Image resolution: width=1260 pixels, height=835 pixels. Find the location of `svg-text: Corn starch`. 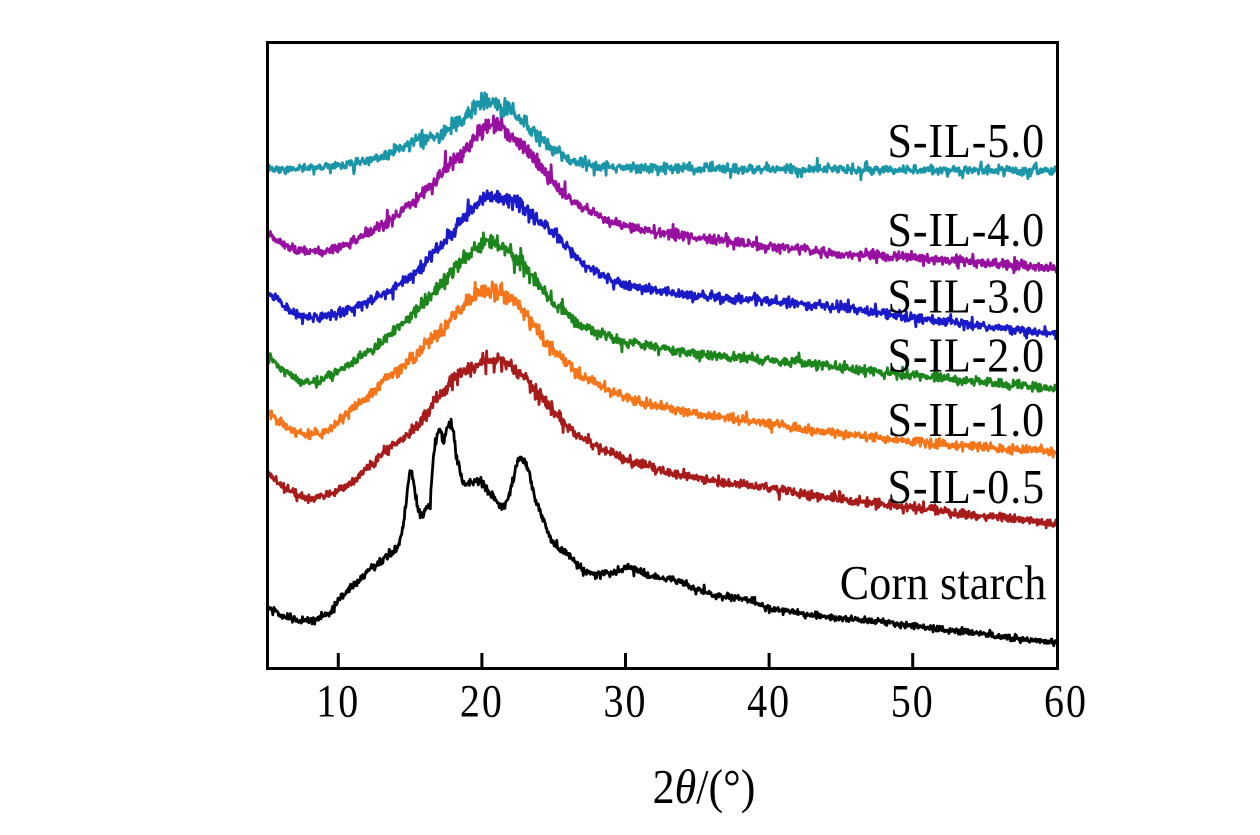

svg-text: Corn starch is located at coordinates (943, 583).